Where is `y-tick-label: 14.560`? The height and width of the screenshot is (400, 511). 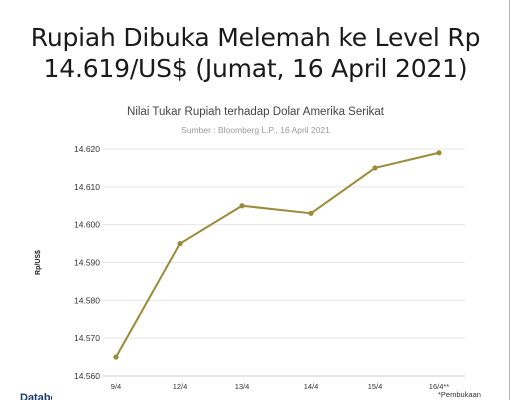
y-tick-label: 14.560 is located at coordinates (87, 376).